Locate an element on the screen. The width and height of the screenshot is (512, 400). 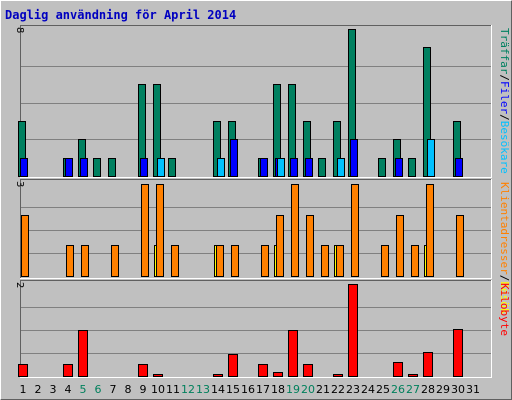
day-label-30: 30 is located at coordinates (458, 389).